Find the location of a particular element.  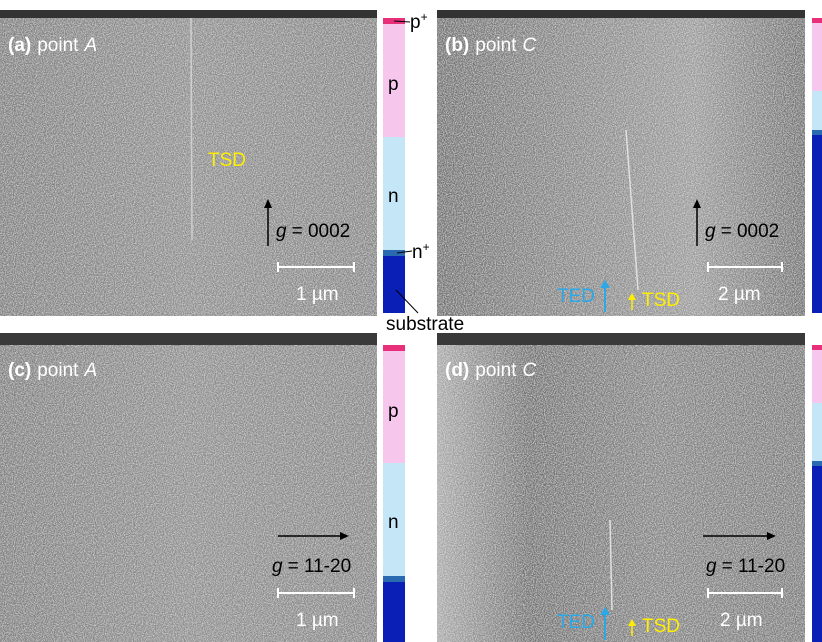

label-substrate: substrate is located at coordinates (425, 324).